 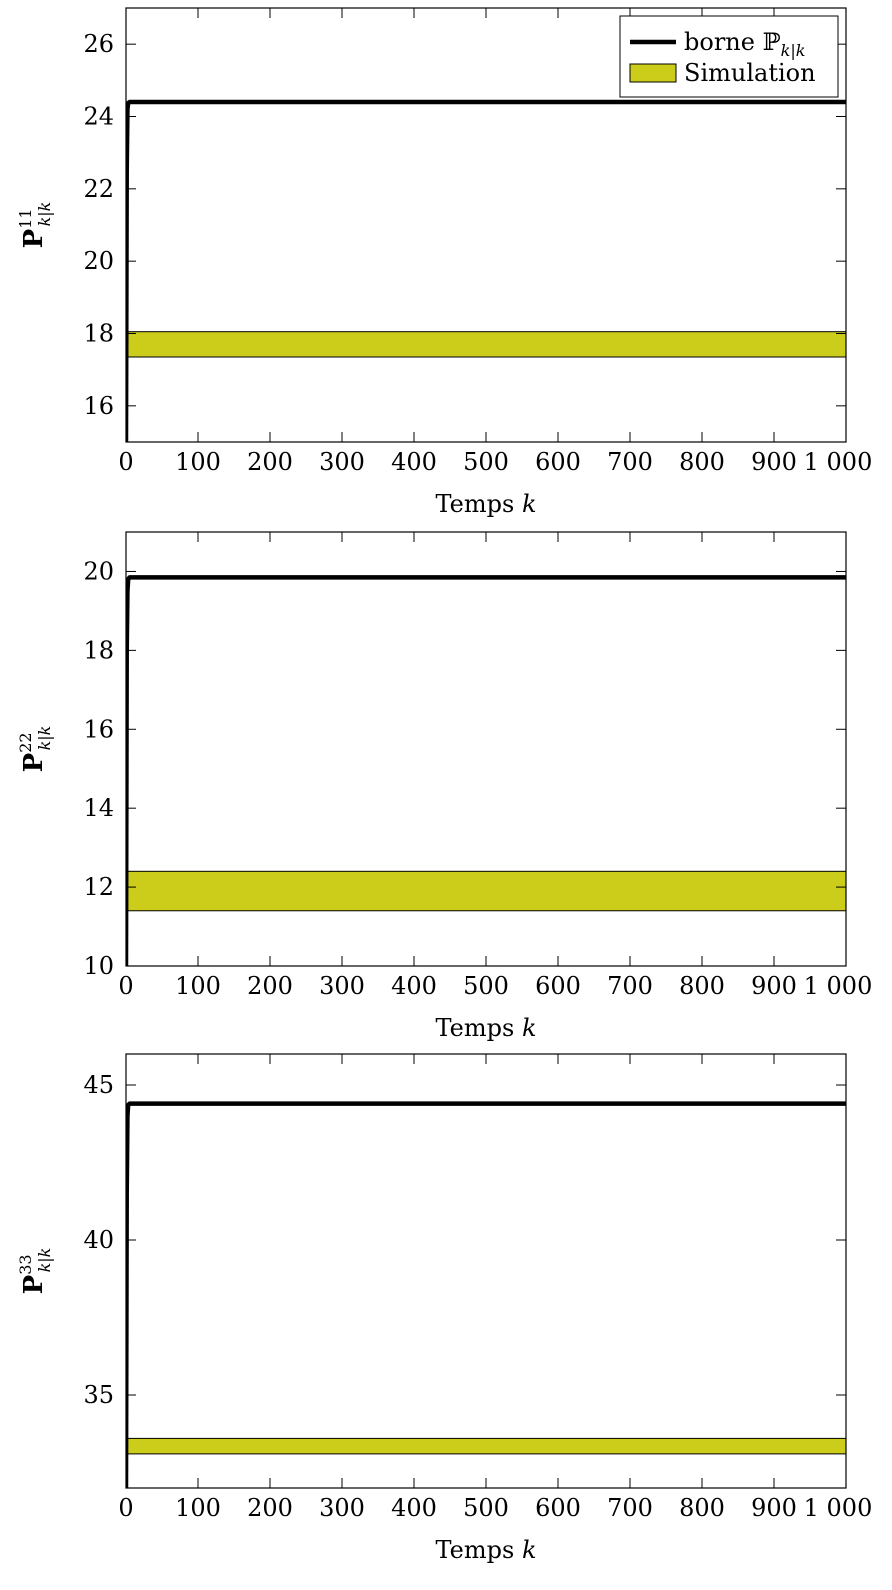 I want to click on legend-label: Simulation, so click(x=750, y=73).